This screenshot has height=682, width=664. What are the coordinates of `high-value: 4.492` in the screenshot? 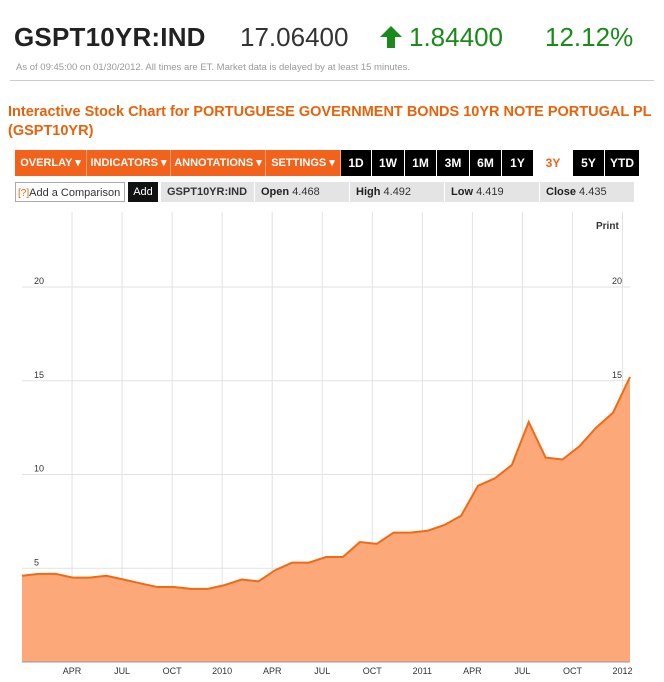 It's located at (397, 192).